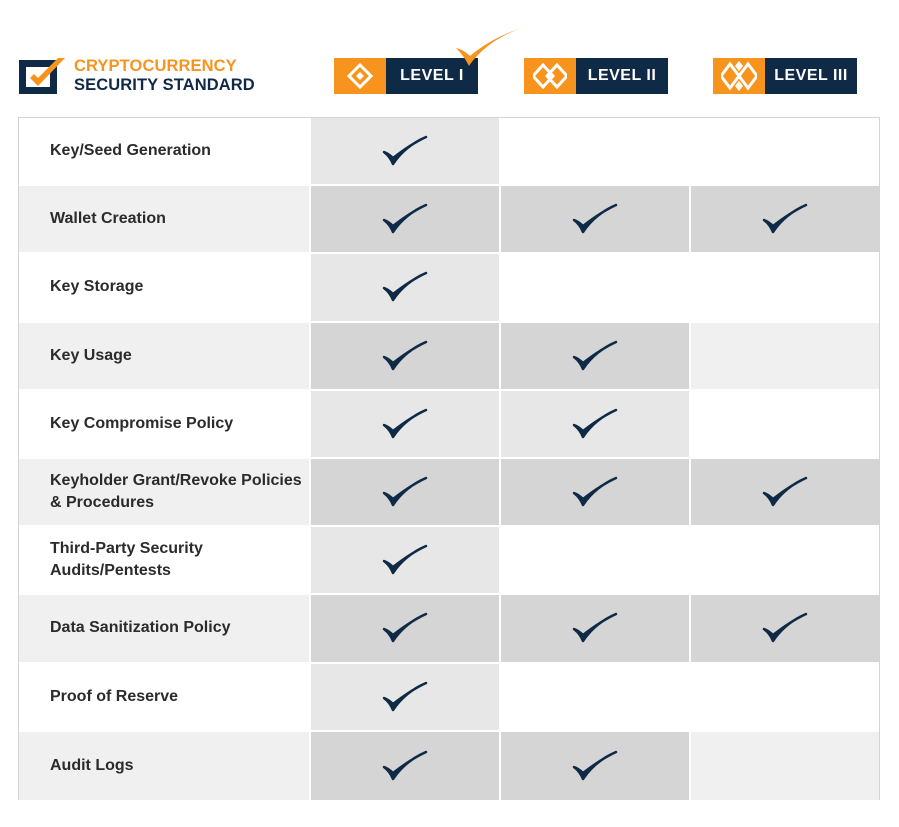  I want to click on highlight-checkmark-icon, so click(489, 47).